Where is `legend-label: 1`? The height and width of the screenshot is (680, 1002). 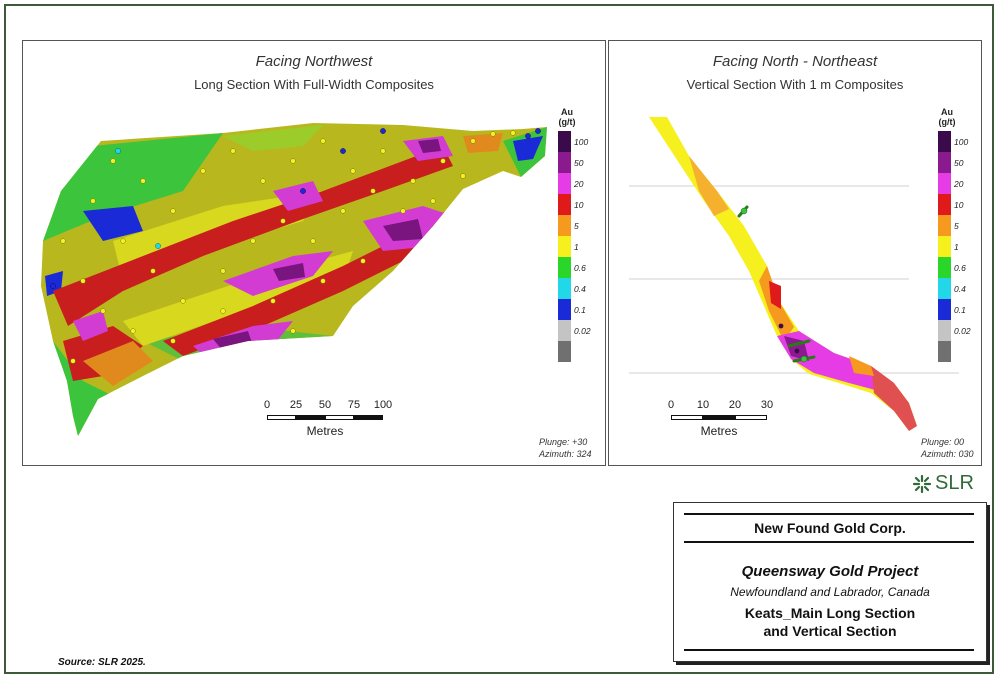
legend-label: 1 is located at coordinates (576, 247).